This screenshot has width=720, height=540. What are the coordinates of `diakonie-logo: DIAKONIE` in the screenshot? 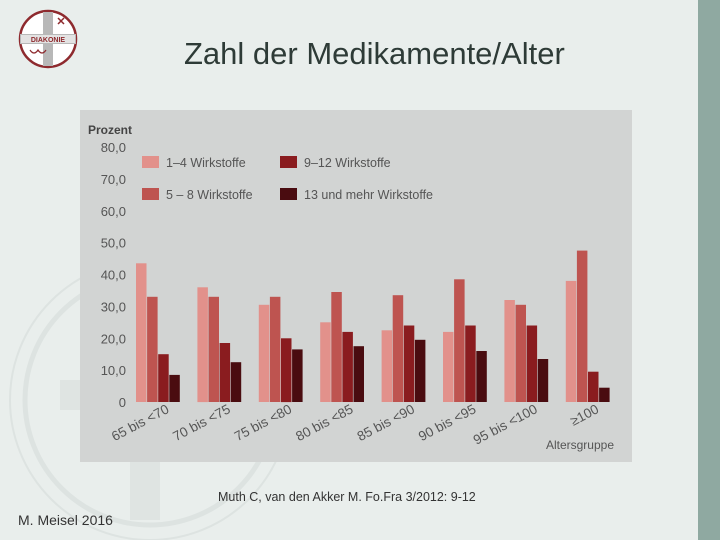 It's located at (48, 39).